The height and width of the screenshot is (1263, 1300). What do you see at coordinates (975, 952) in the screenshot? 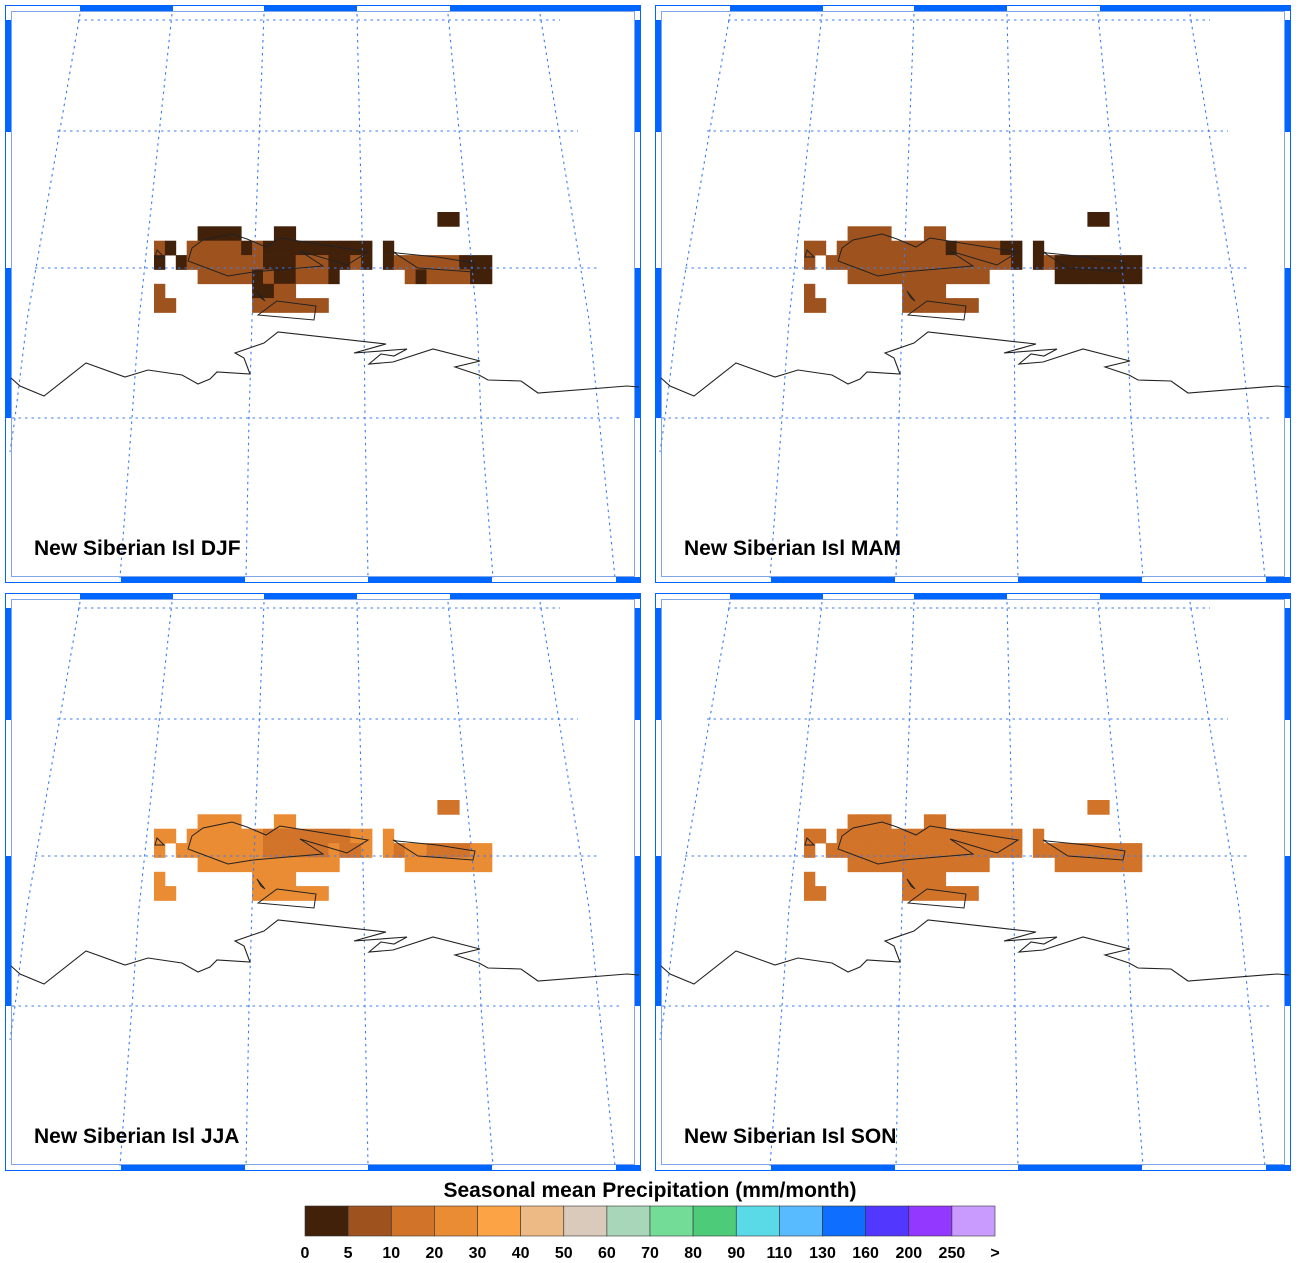
I see `coastline` at bounding box center [975, 952].